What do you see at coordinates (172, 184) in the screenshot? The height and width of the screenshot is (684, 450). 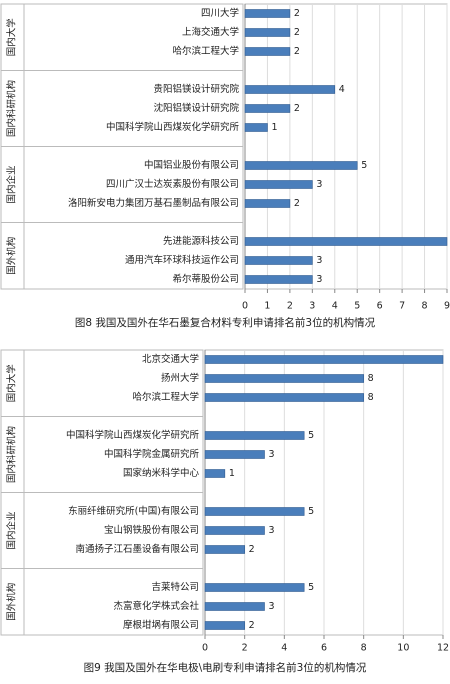 I see `category-label: 四川广汉士达炭素股份有限公司` at bounding box center [172, 184].